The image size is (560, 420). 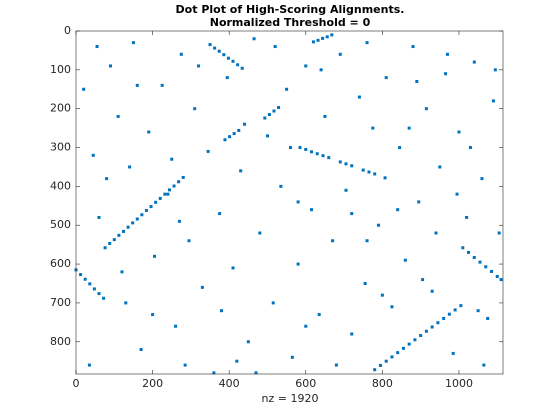 What do you see at coordinates (459, 383) in the screenshot?
I see `x-tick-label: 1000` at bounding box center [459, 383].